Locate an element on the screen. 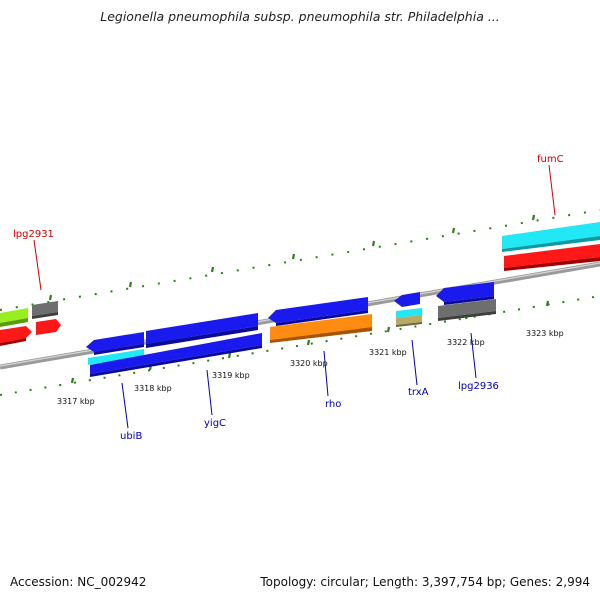 Image resolution: width=600 pixels, height=600 pixels. gene-cyan-trxA is located at coordinates (409, 313).